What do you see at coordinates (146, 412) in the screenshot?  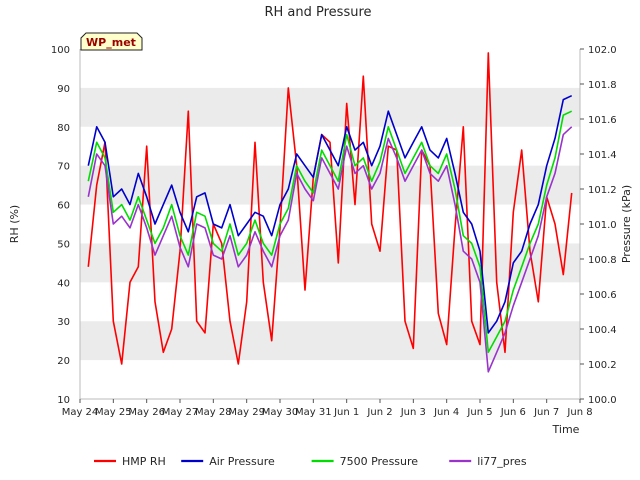 I see `x-tick: May 26` at bounding box center [146, 412].